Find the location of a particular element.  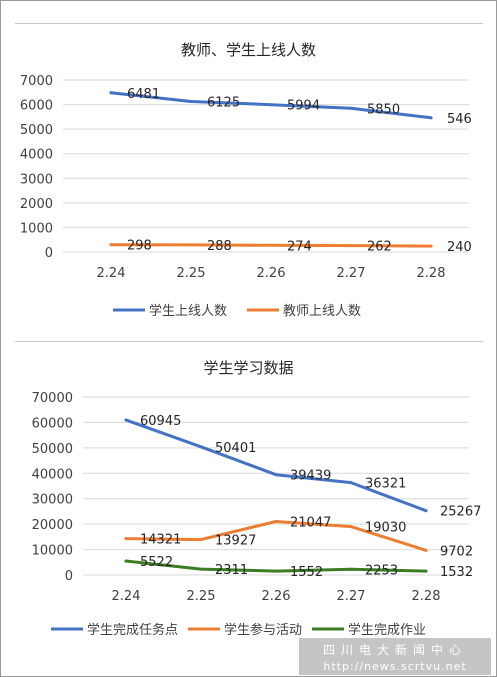

chart2-data-label: 21047 is located at coordinates (310, 522).